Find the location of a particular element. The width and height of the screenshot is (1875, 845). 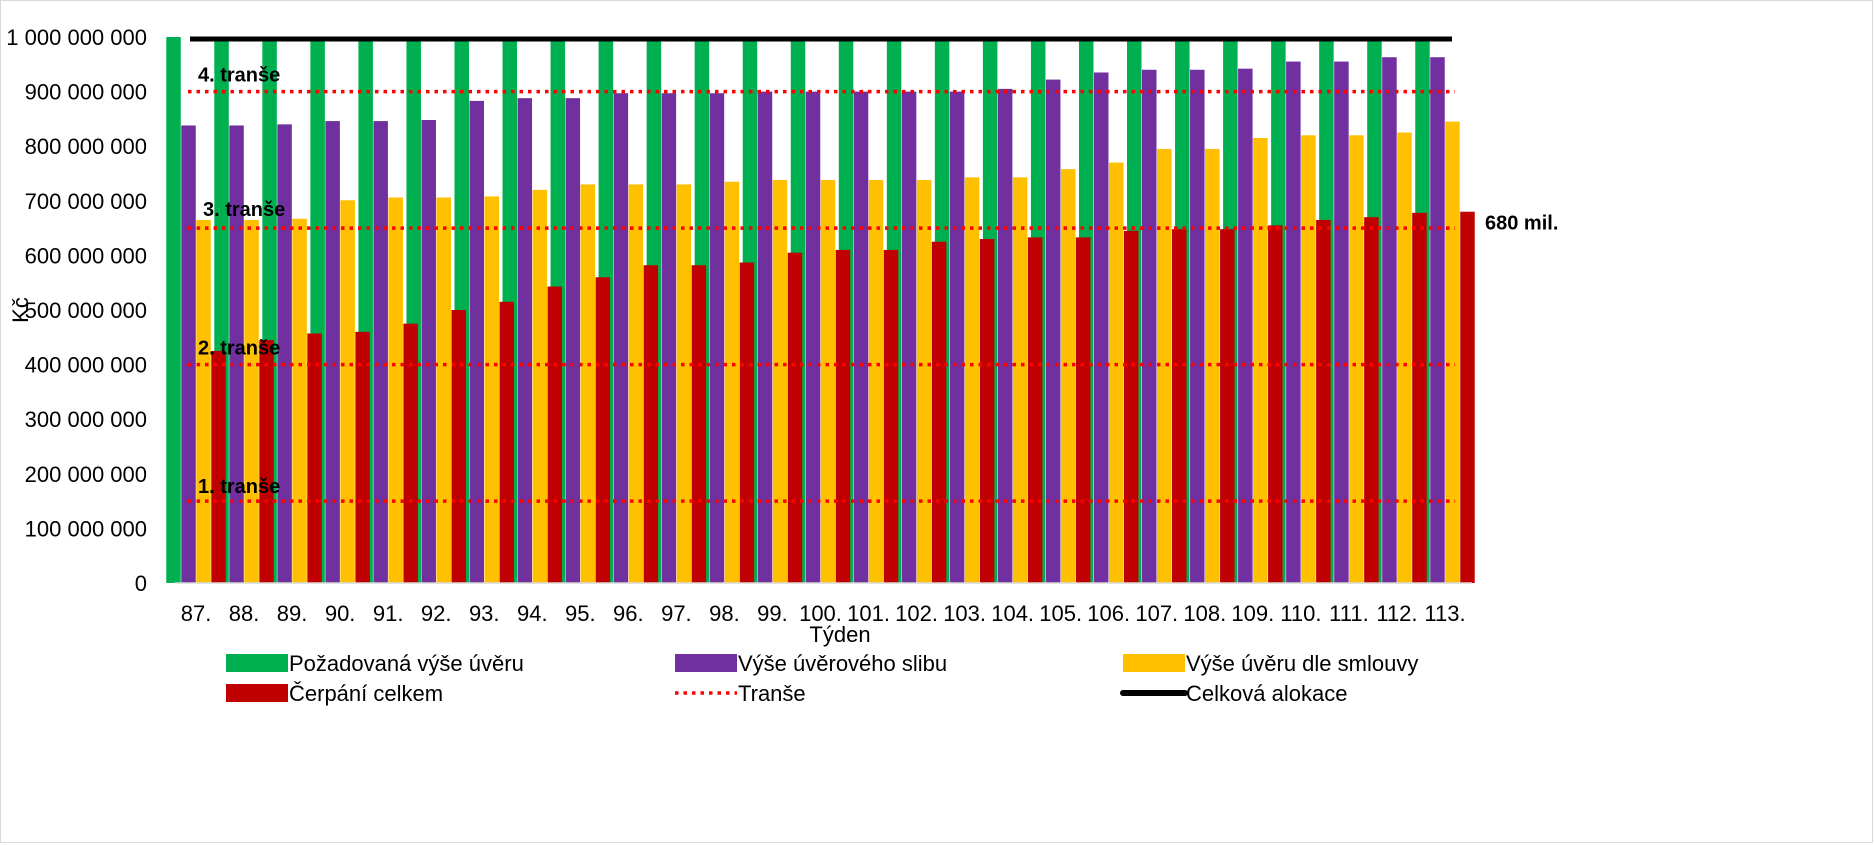

x-tick-label: 109. is located at coordinates (1252, 613).